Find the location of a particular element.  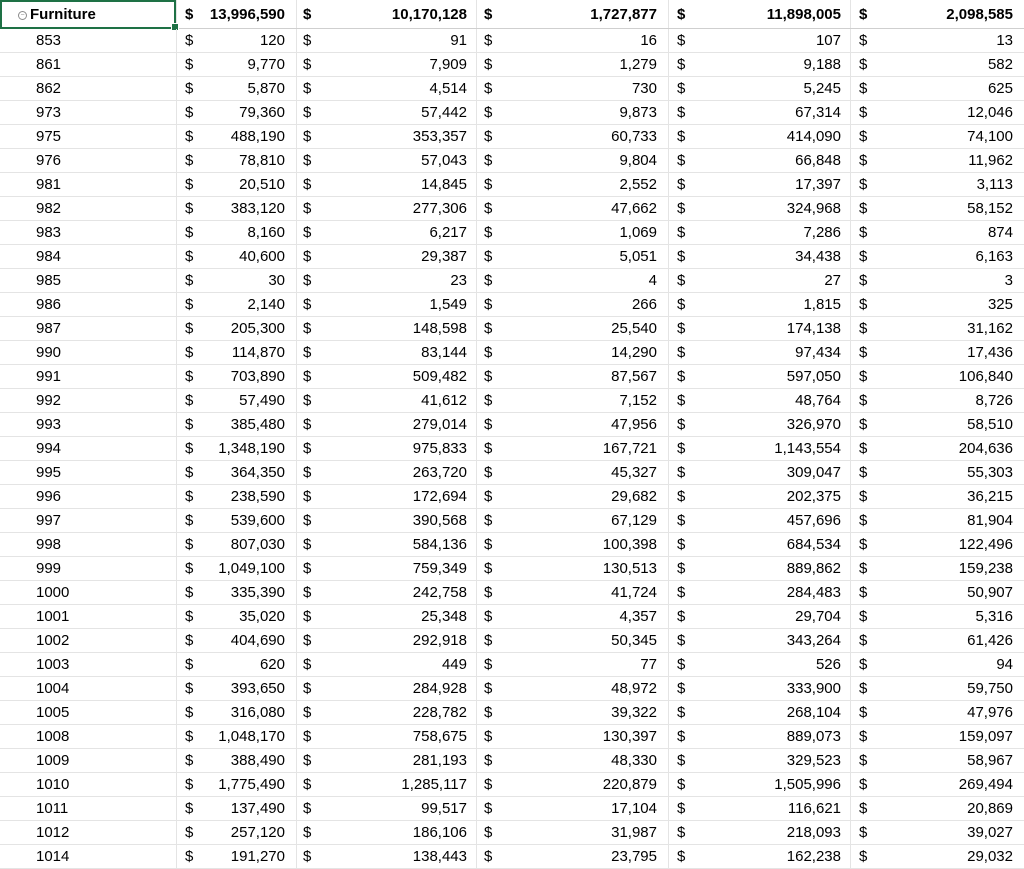

value-cell: 7,286 is located at coordinates (822, 232).